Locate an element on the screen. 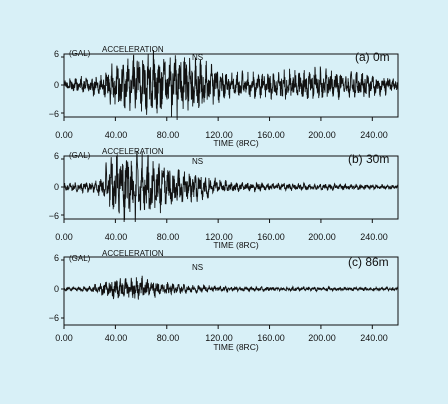 The width and height of the screenshot is (448, 404). panel-label: (a) 0m is located at coordinates (372, 57).